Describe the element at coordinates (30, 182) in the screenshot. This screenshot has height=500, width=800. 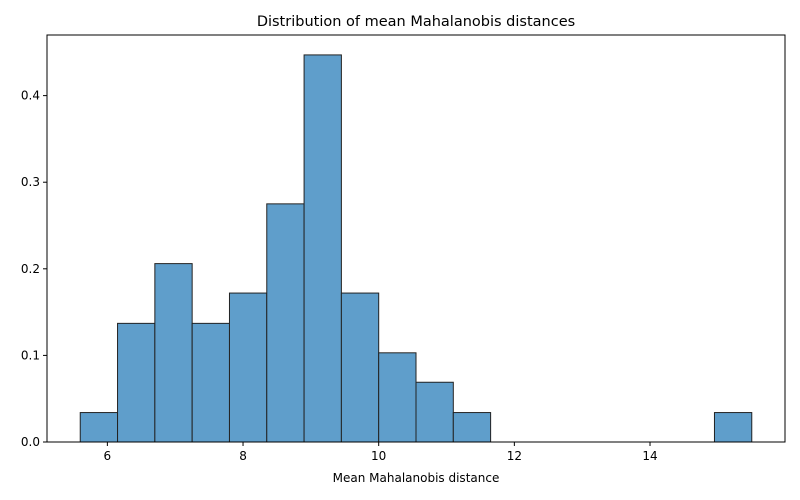
I see `y-tick-label: 0.3` at that location.